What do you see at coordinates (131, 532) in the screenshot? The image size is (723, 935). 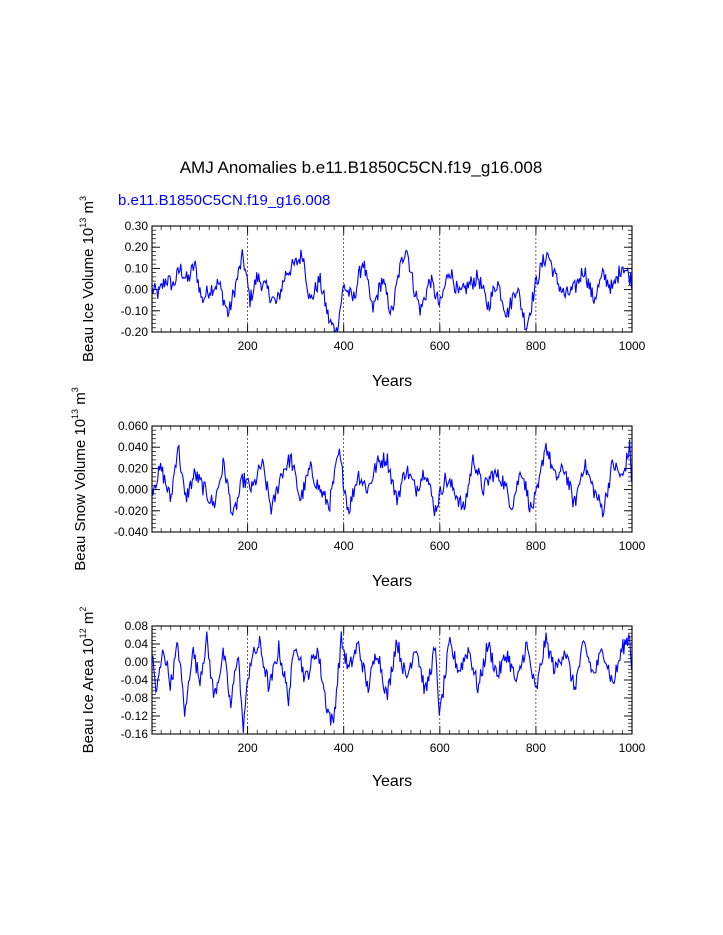 I see `y-tick-label: -0.040` at bounding box center [131, 532].